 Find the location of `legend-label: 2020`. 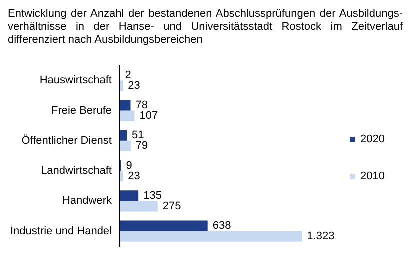

legend-label: 2020 is located at coordinates (373, 140).